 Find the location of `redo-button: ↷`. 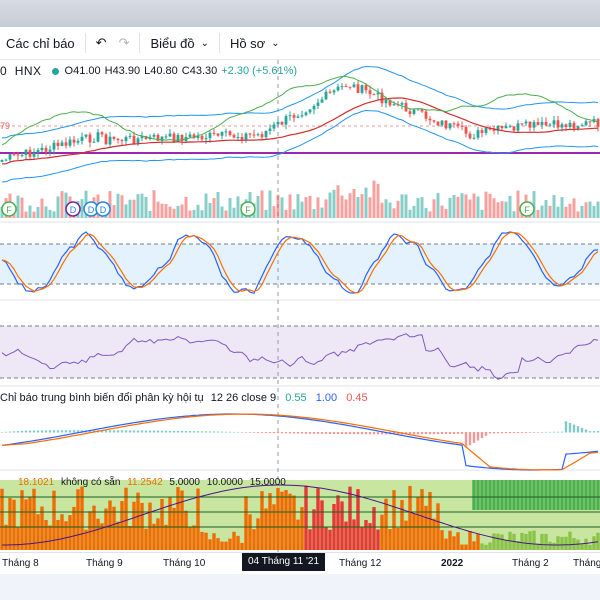

redo-button: ↷ is located at coordinates (124, 43).